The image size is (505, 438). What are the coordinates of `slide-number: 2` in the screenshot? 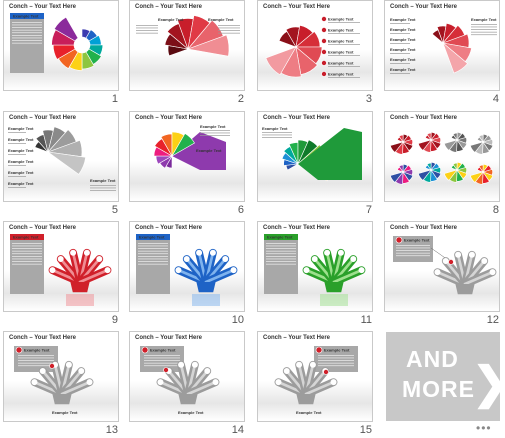 It's located at (240, 99).